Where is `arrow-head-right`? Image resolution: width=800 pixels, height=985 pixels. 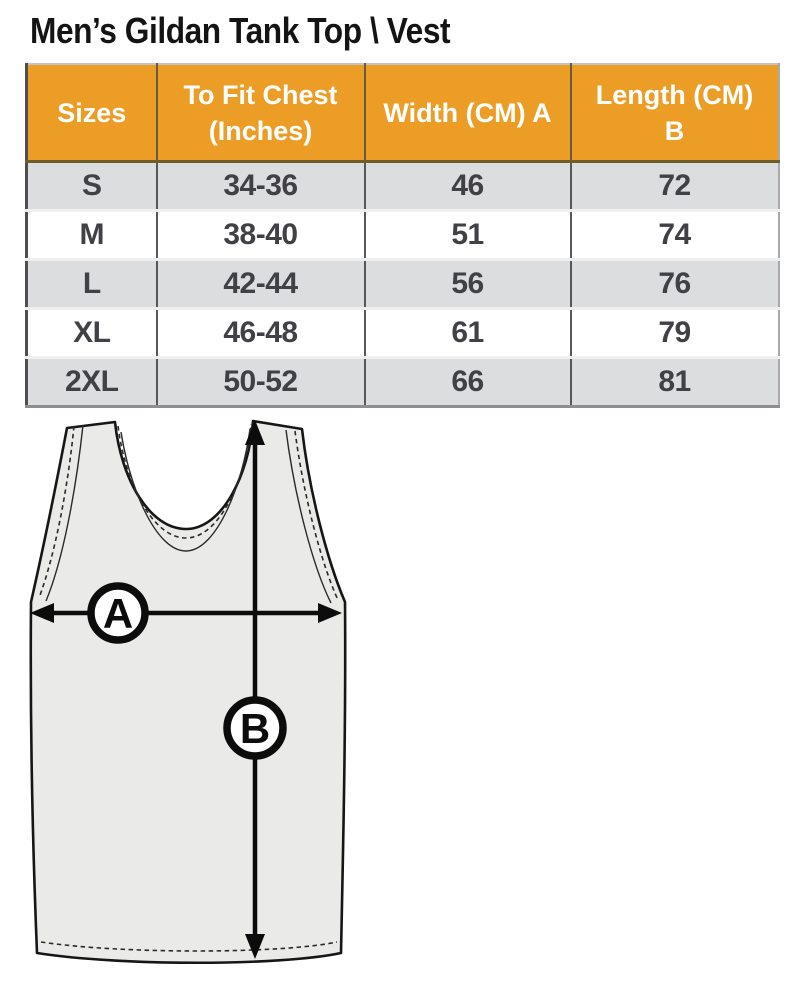 arrow-head-right is located at coordinates (330, 613).